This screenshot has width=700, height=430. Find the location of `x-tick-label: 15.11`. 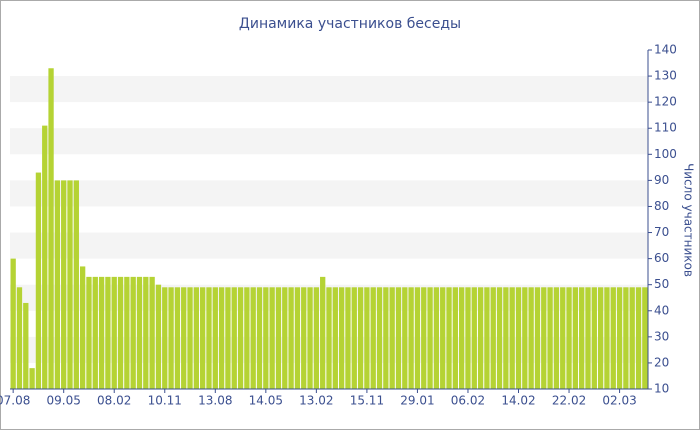

x-tick-label: 15.11 is located at coordinates (367, 401).